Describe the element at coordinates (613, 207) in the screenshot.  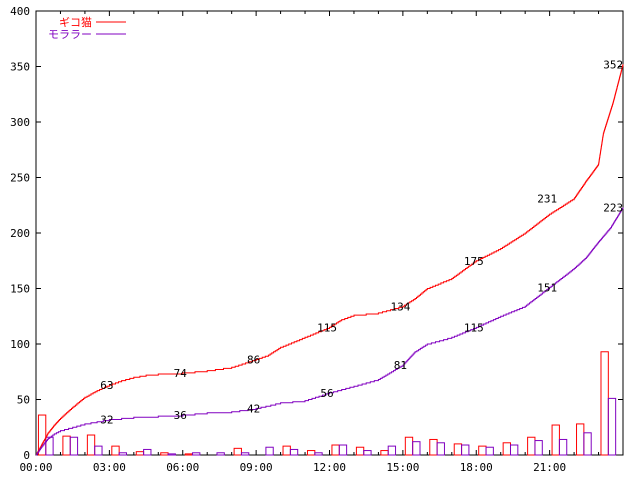
I see `data-label: 223` at that location.